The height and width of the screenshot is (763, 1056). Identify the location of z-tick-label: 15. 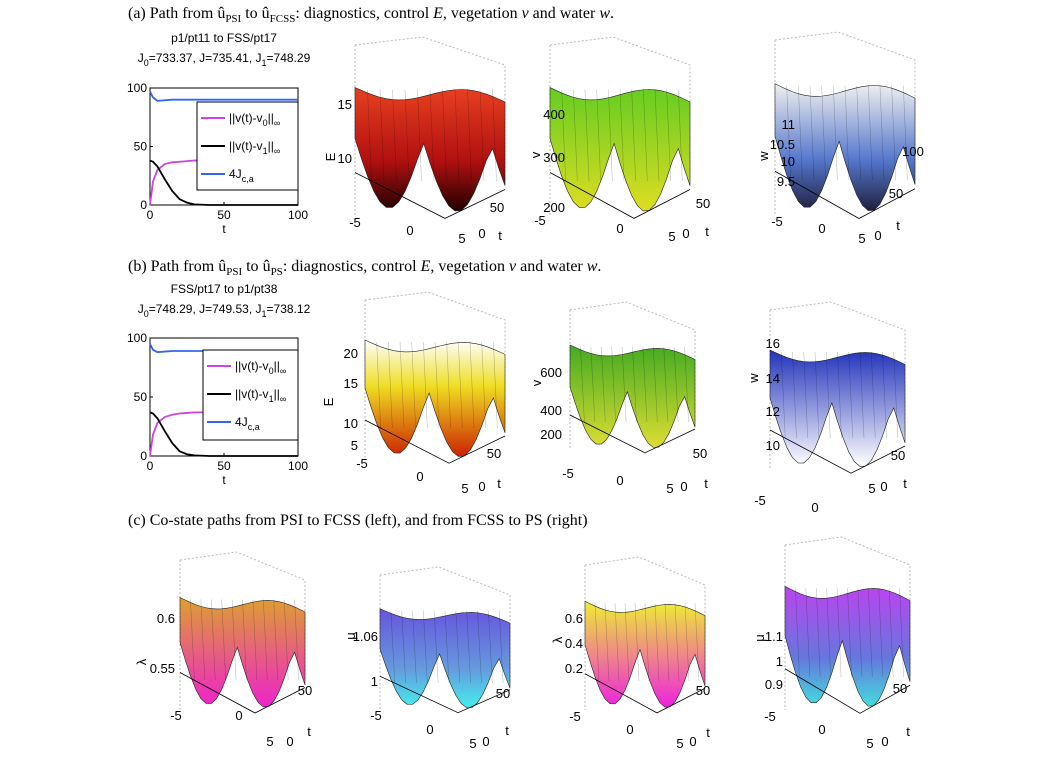
(345, 104).